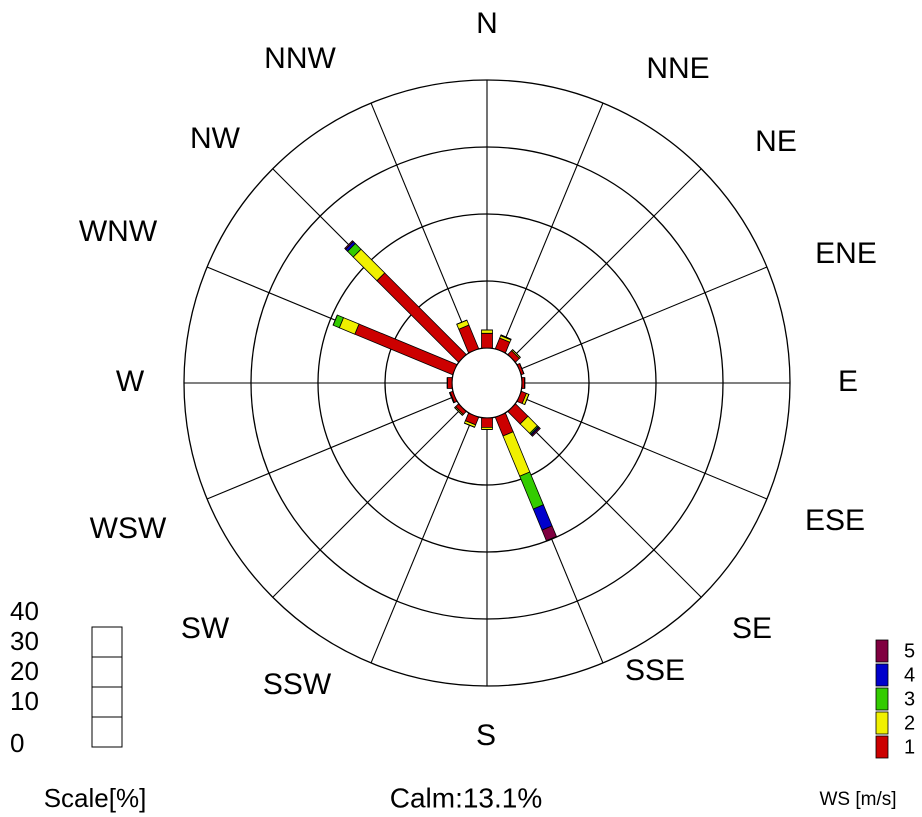 Image resolution: width=922 pixels, height=817 pixels. What do you see at coordinates (909, 675) in the screenshot?
I see `legend-label: 4` at bounding box center [909, 675].